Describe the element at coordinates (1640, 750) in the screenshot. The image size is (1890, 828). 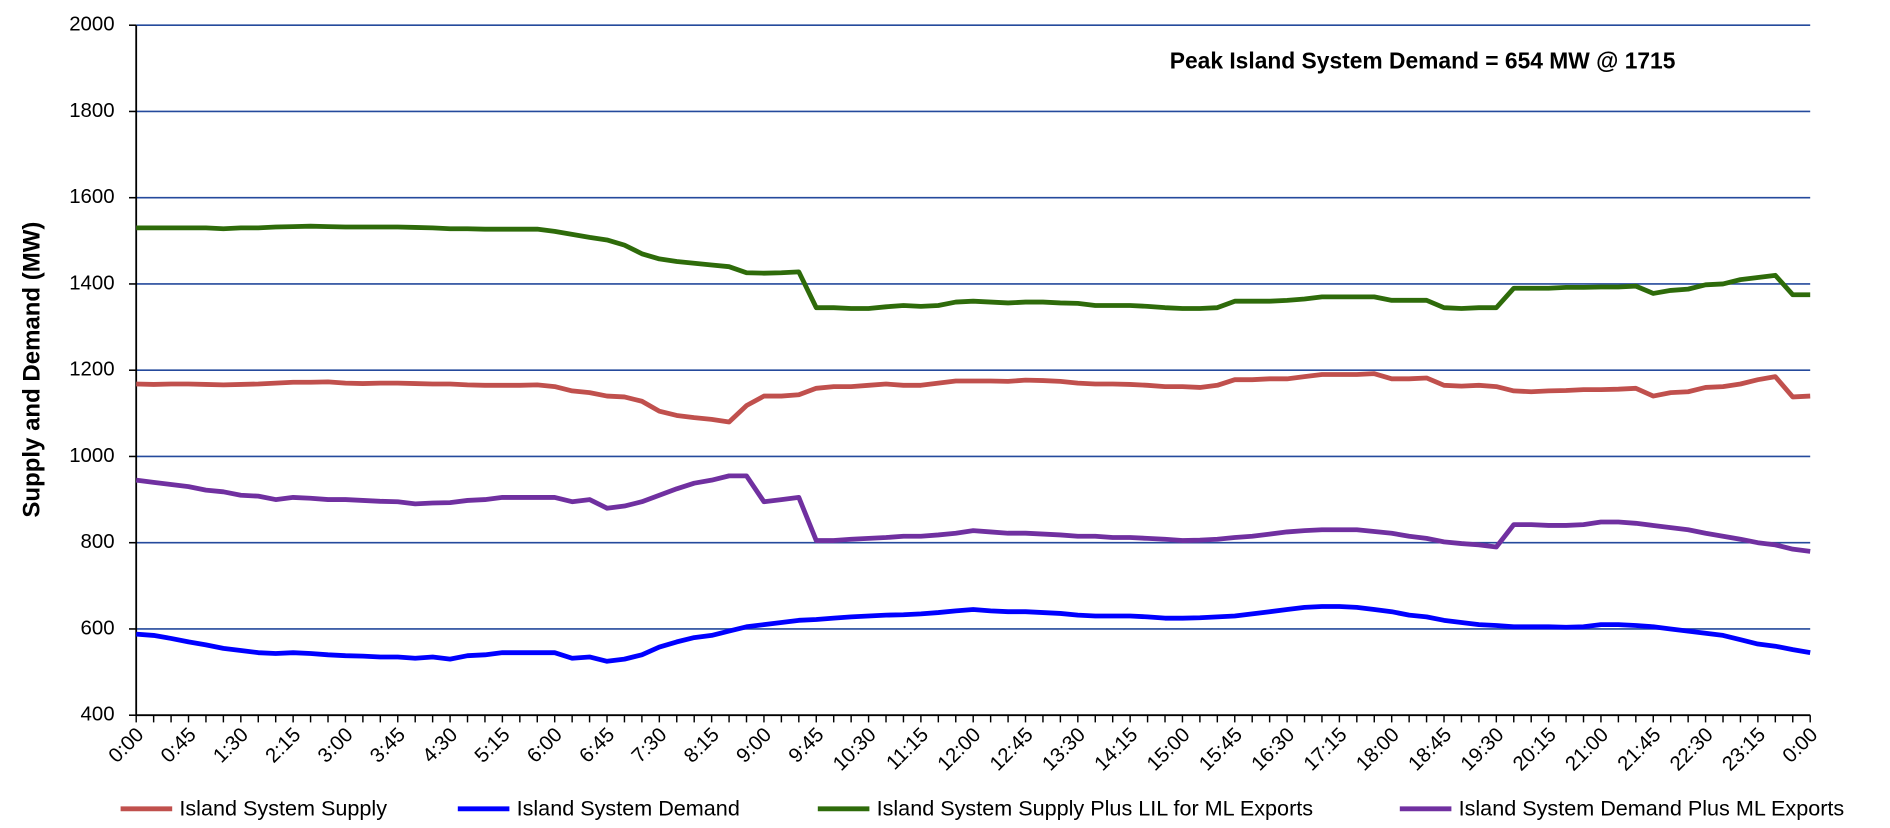
I see `x-tick-label: 21:45` at that location.